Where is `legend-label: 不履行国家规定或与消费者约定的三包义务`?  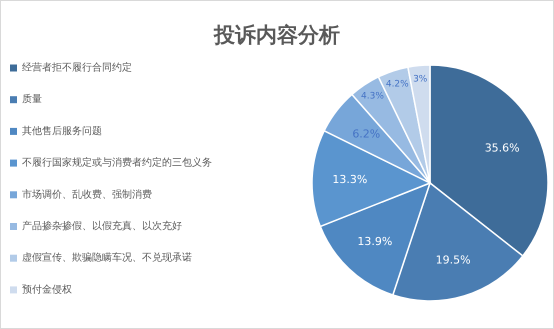 legend-label: 不履行国家规定或与消费者约定的三包义务 is located at coordinates (117, 162).